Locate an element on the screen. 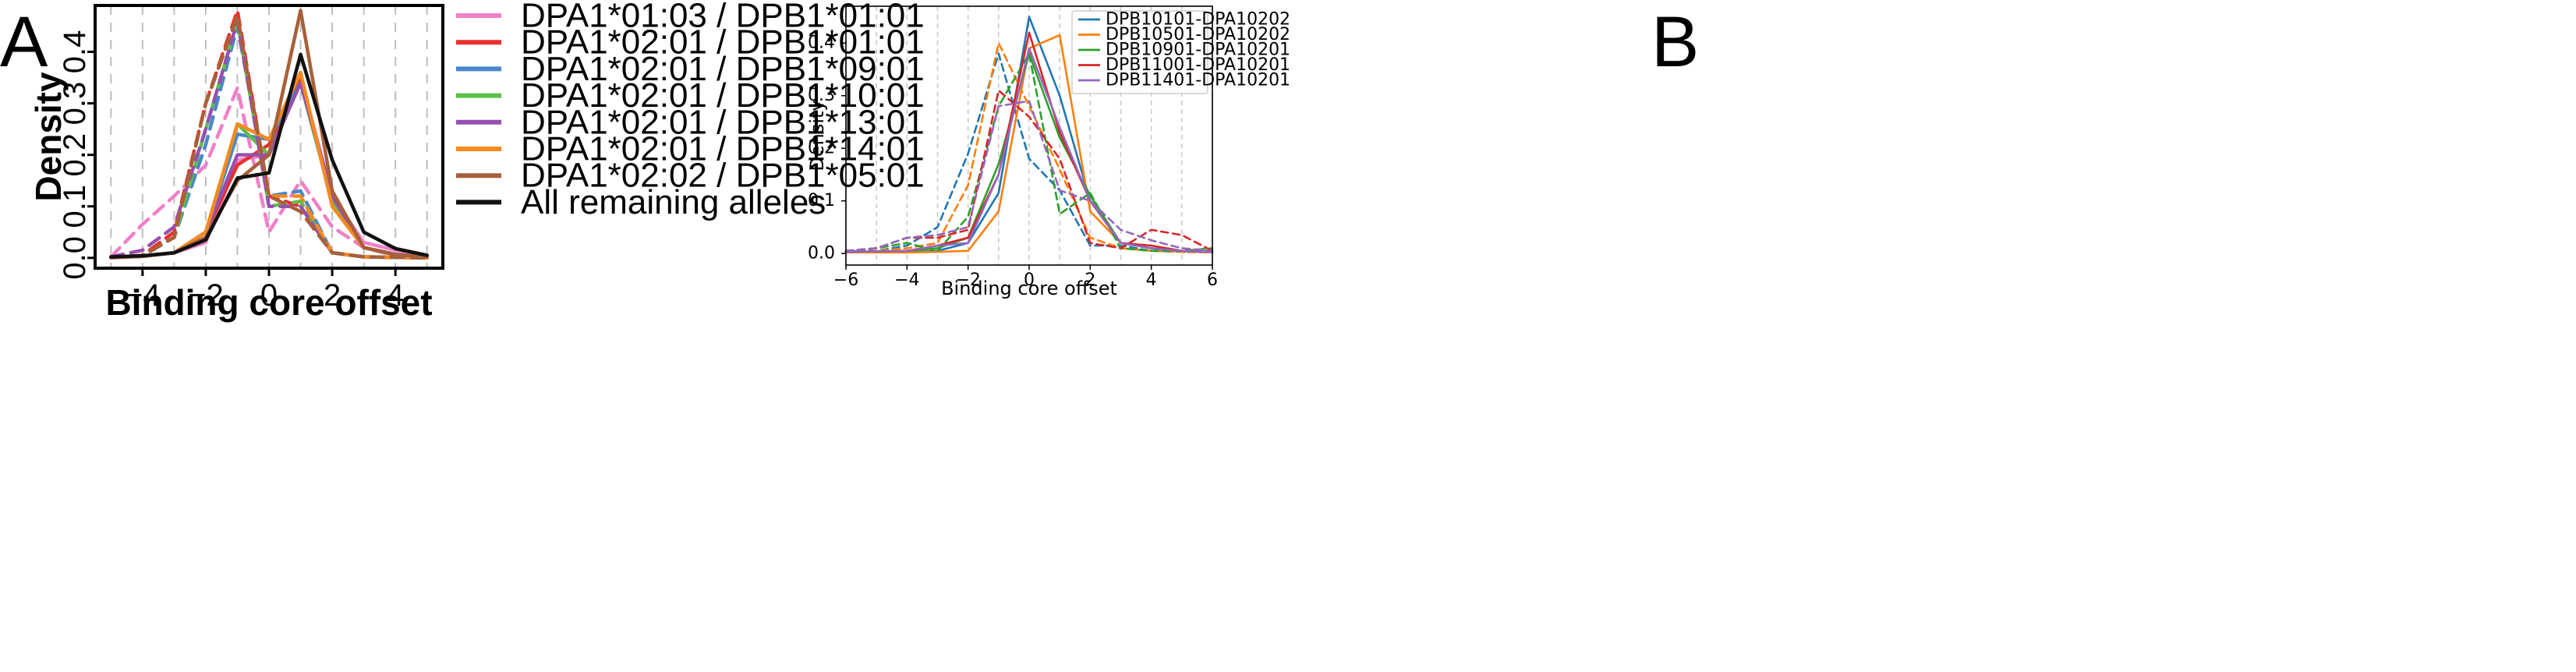 Image resolution: width=2576 pixels, height=672 pixels. legend-item-all-remaining-alleles: All remaining alleles is located at coordinates (641, 202).